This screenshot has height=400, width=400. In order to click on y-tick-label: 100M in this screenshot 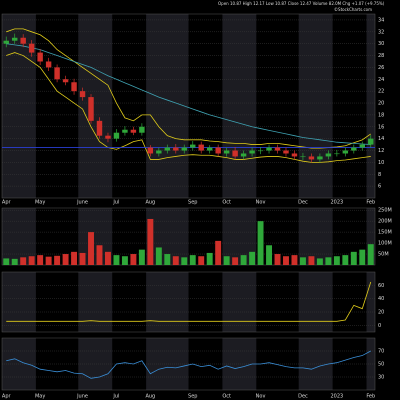, I will do `click(385, 244)`.